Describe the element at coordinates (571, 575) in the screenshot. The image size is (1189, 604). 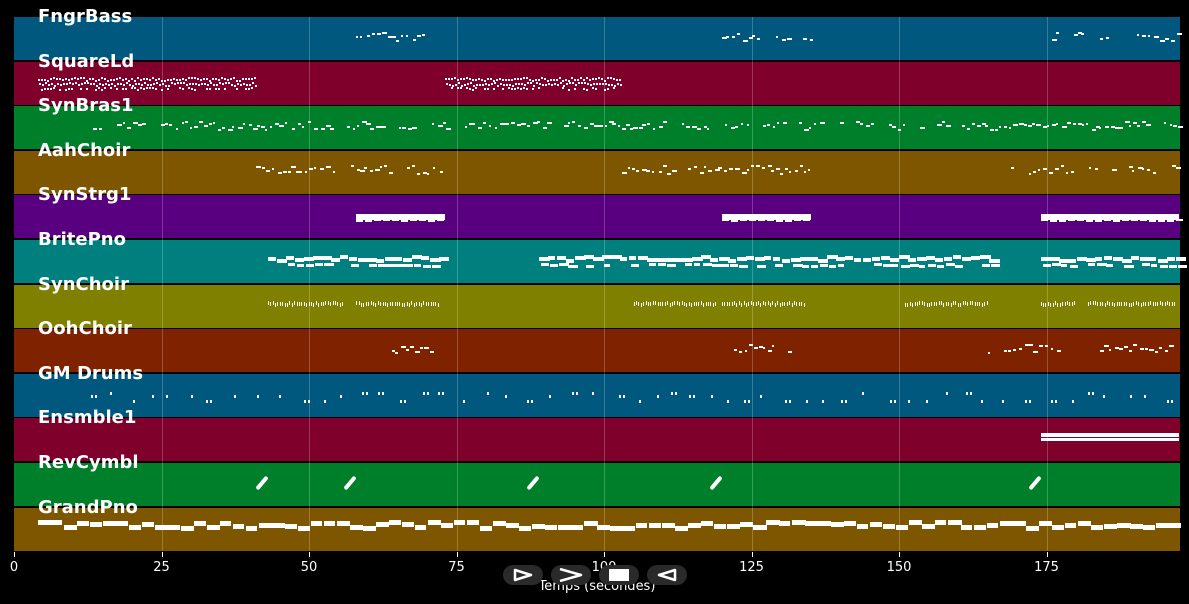
I see `fast-forward-button` at that location.